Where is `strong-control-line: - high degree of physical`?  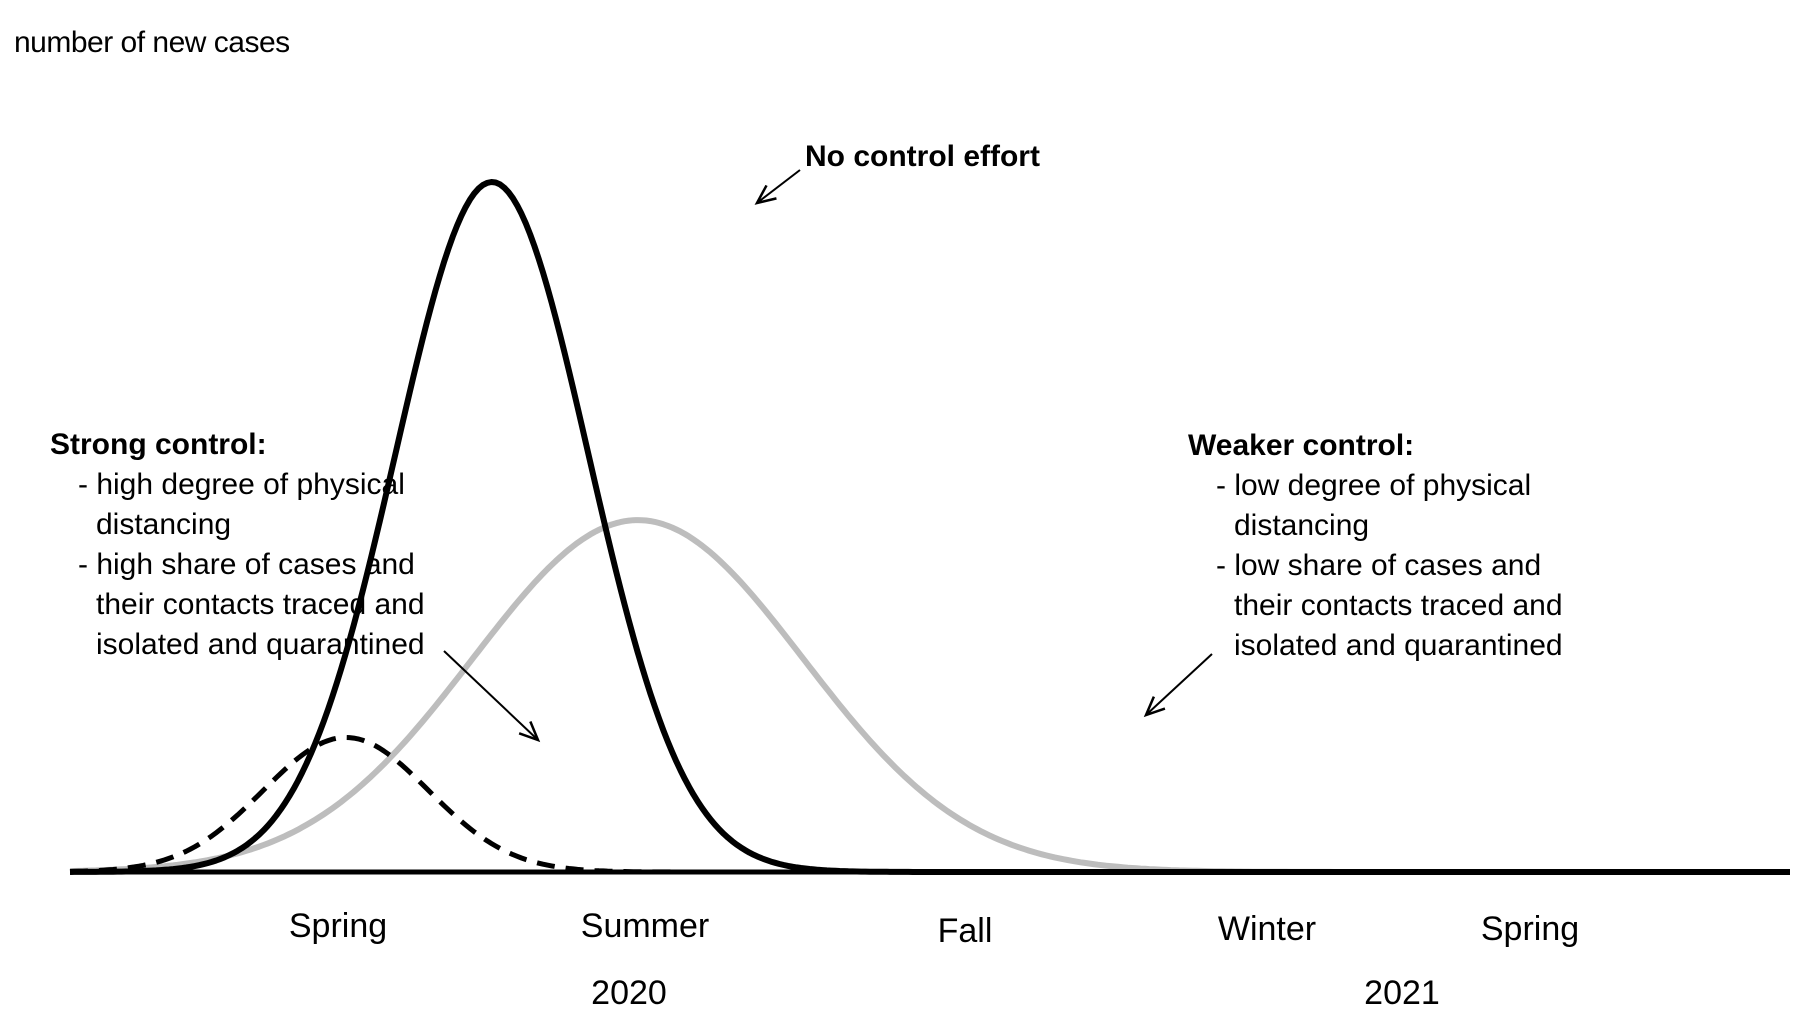
strong-control-line: - high degree of physical is located at coordinates (241, 484).